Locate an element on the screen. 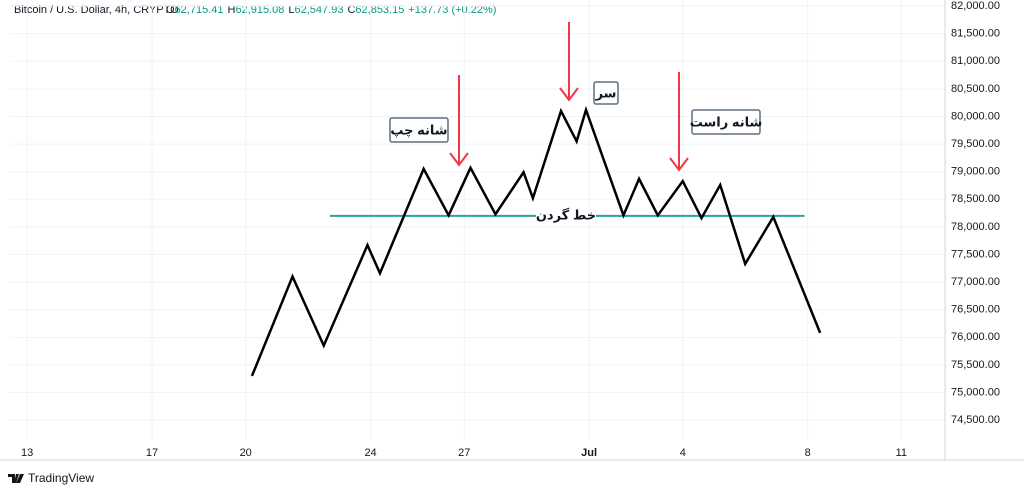 Image resolution: width=1024 pixels, height=494 pixels. x-tick-label: 24 is located at coordinates (370, 453).